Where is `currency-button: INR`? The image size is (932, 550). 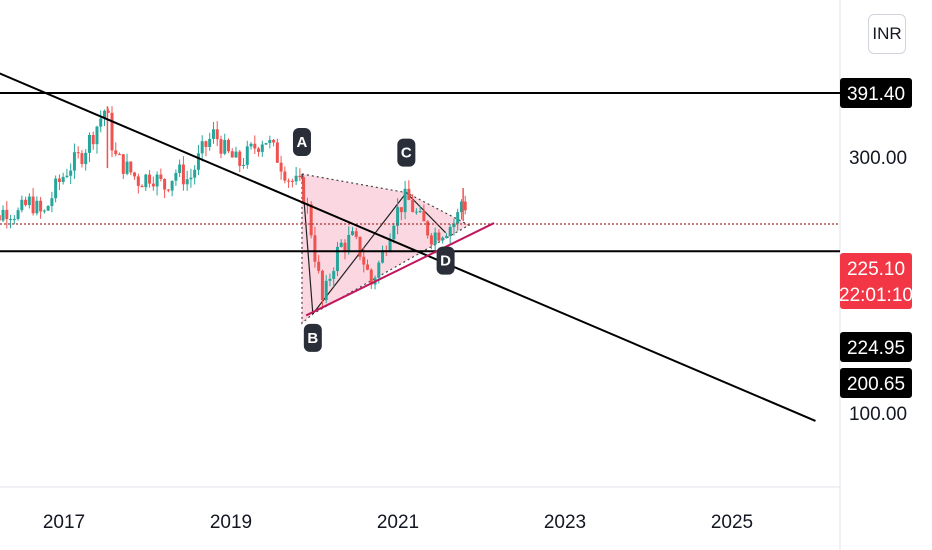
currency-button: INR is located at coordinates (887, 34).